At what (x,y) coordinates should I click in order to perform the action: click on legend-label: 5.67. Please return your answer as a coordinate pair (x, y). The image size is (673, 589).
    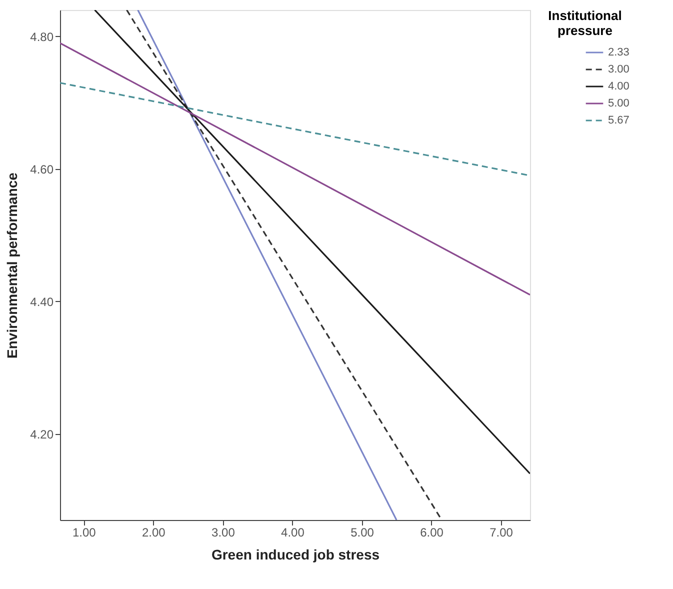
    Looking at the image, I should click on (619, 120).